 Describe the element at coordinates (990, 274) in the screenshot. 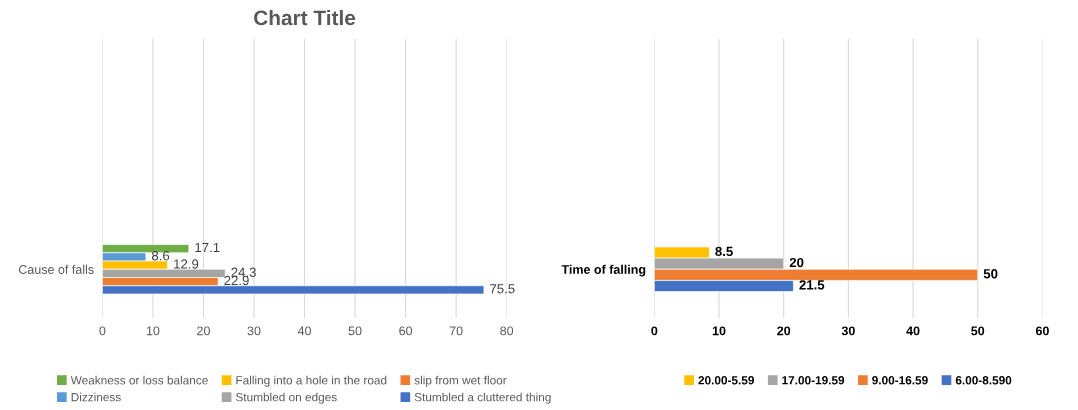

I see `data-label: 50` at that location.